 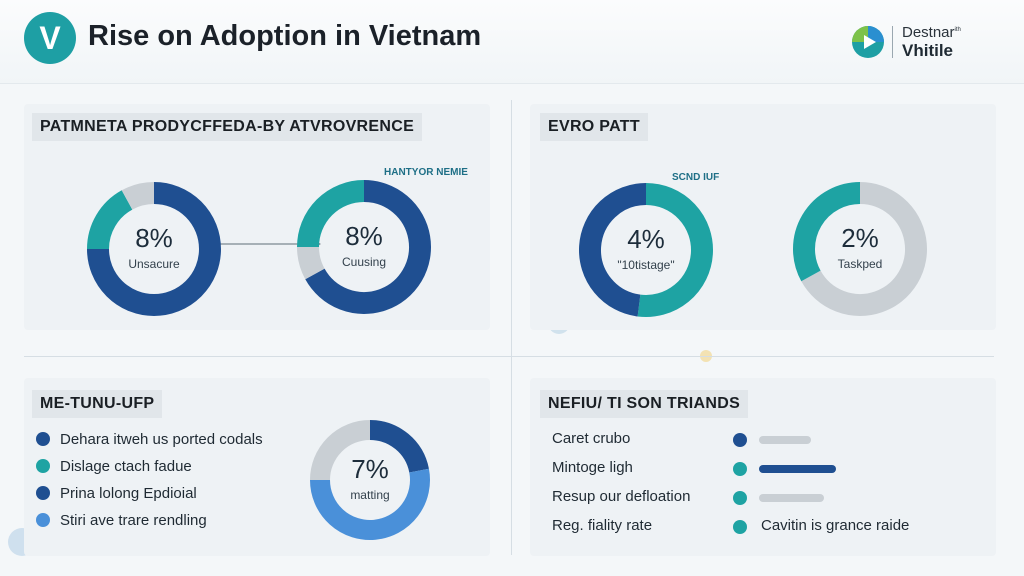 What do you see at coordinates (509, 356) in the screenshot?
I see `divider-horizontal` at bounding box center [509, 356].